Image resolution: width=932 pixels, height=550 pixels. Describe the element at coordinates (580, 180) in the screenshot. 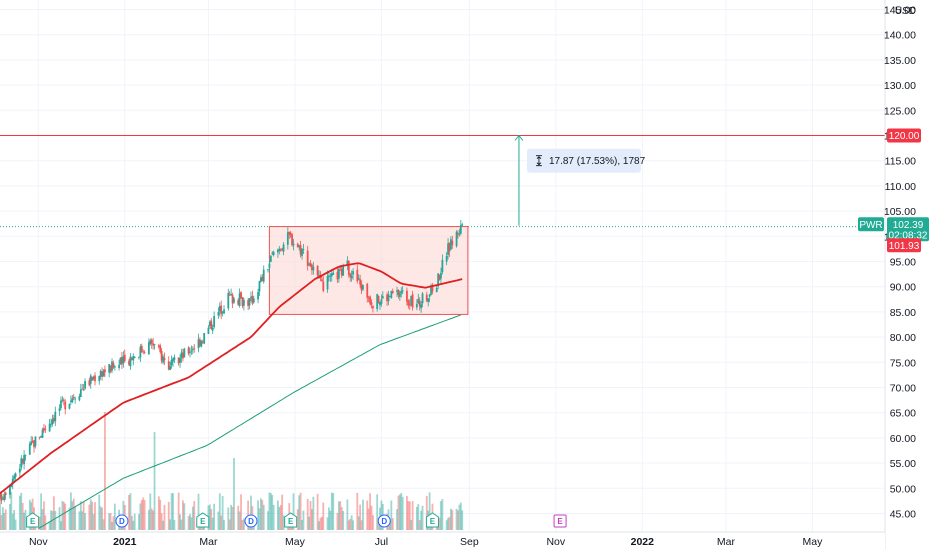

I see `price-range-measure: 17.87 (17.53%), 1787` at that location.